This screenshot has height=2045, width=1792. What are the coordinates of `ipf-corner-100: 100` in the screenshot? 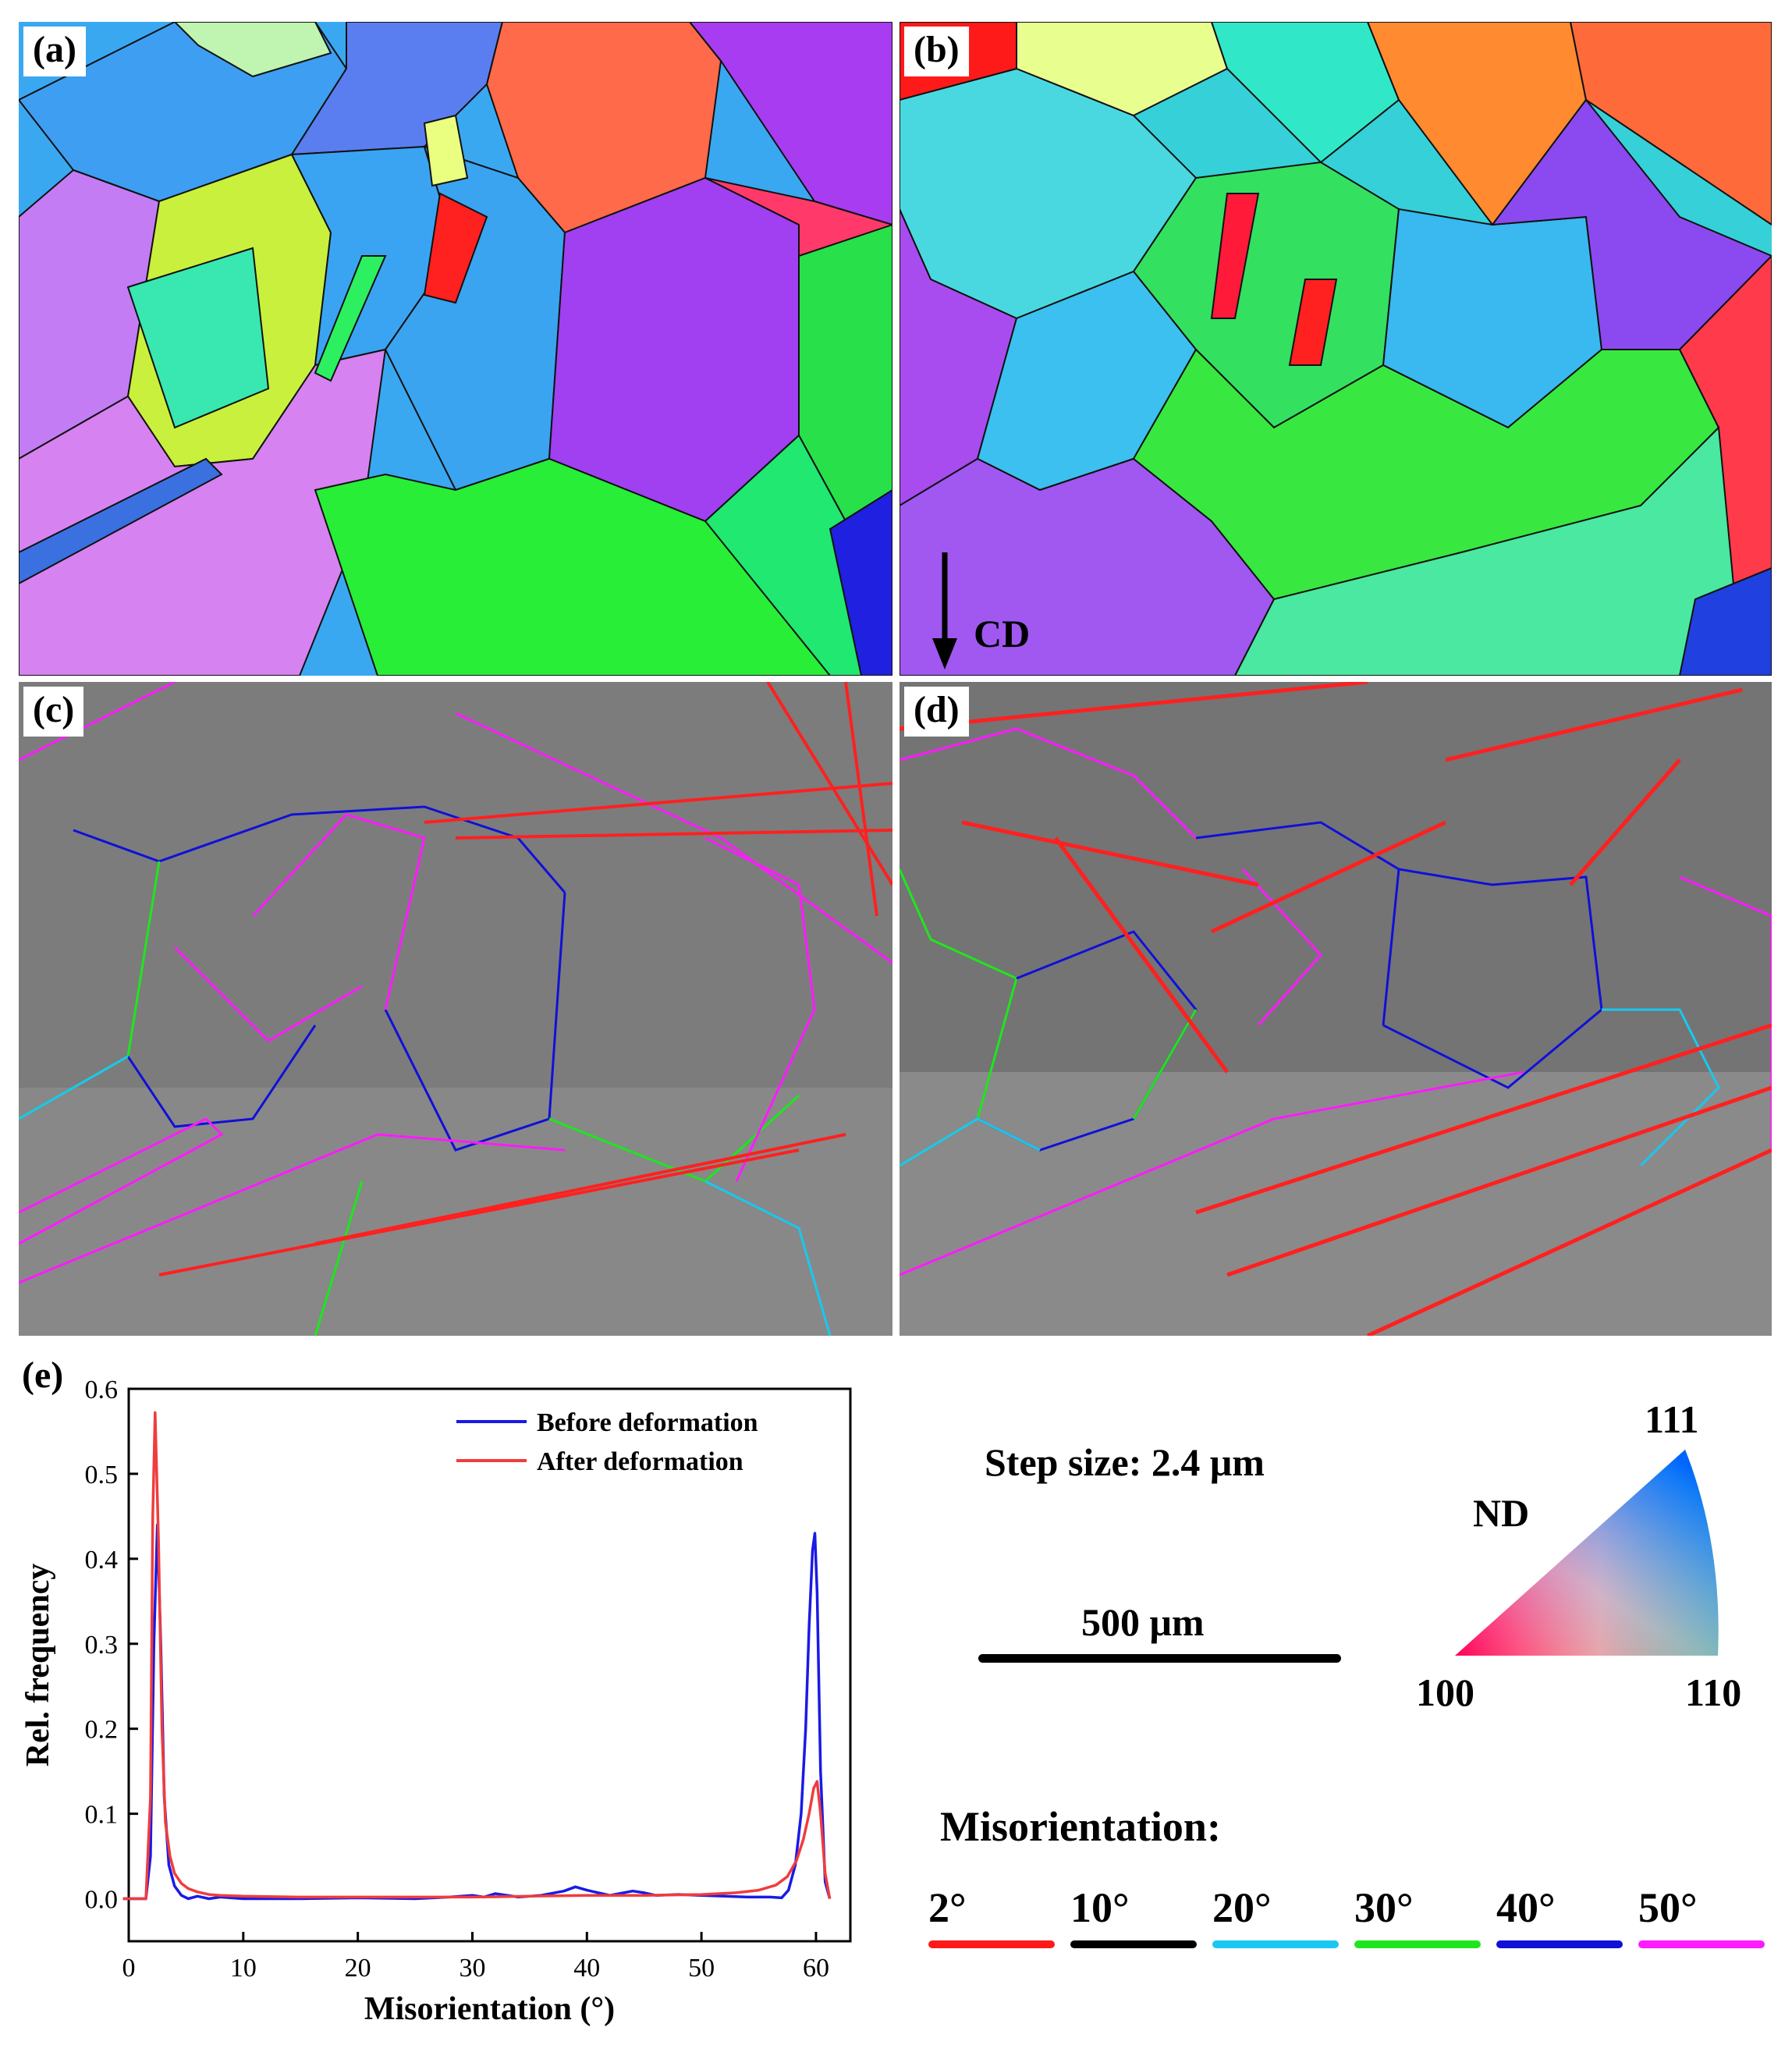 It's located at (1445, 1692).